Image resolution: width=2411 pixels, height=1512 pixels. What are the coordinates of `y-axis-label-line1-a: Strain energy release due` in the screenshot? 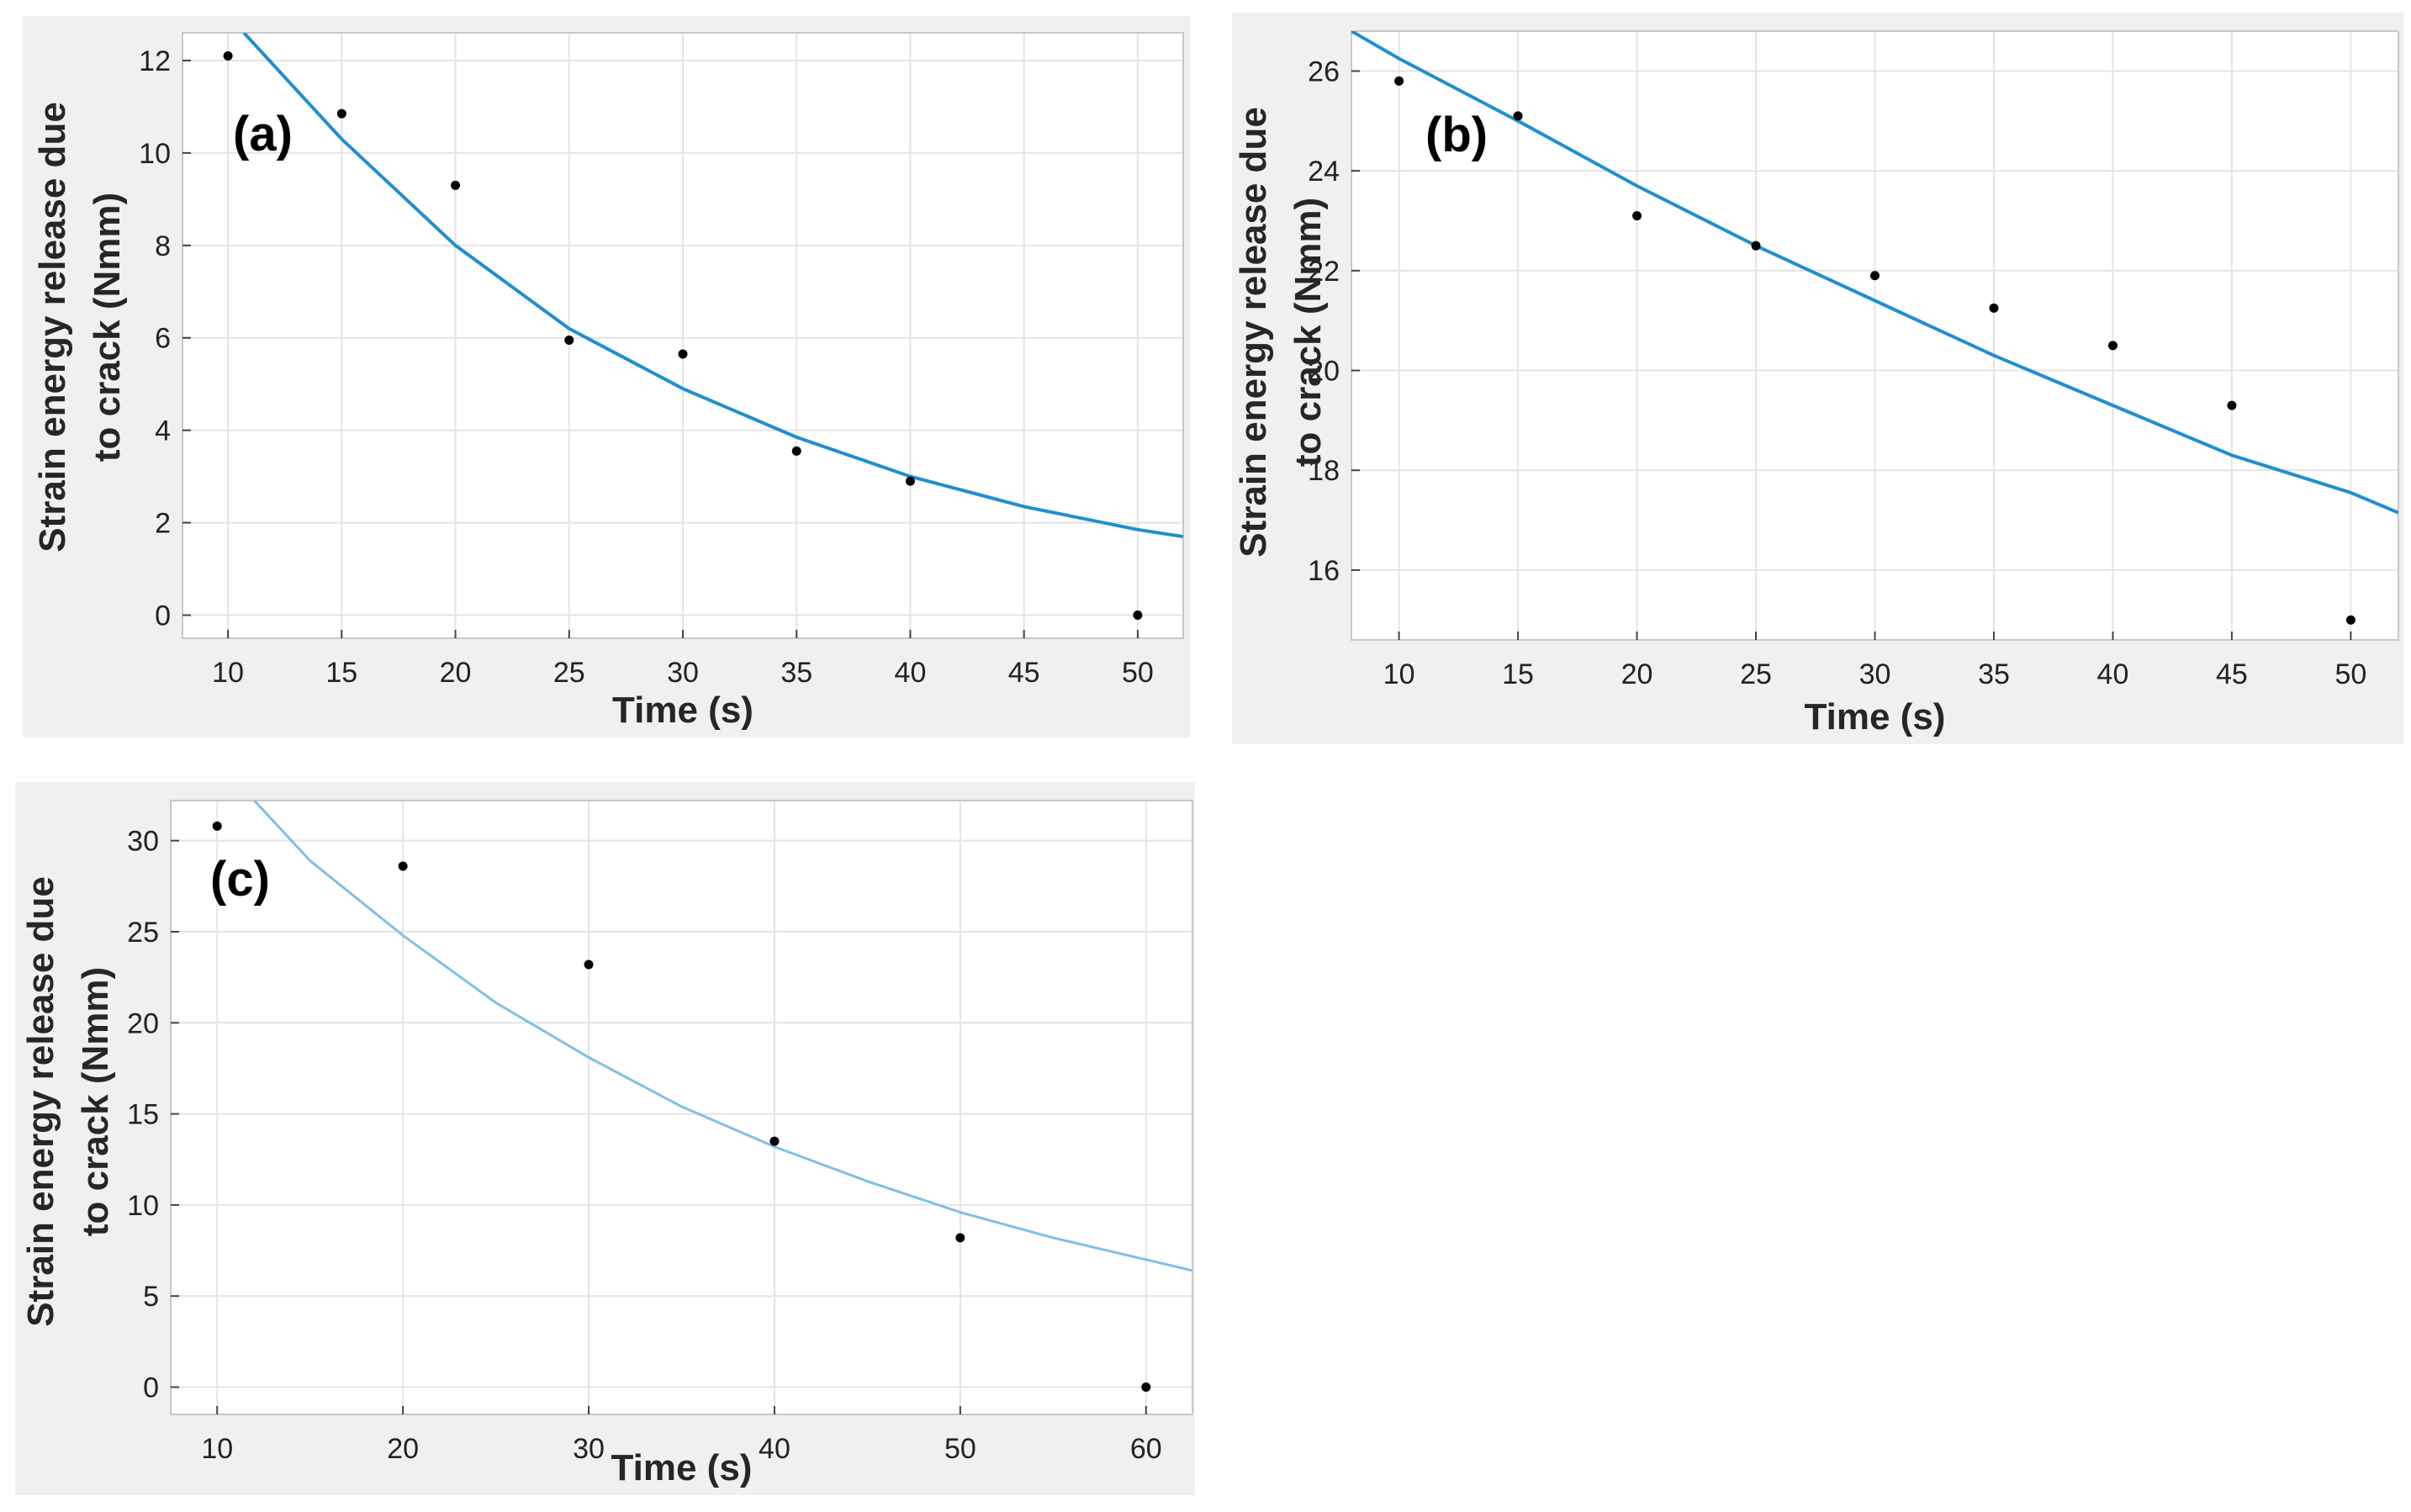 It's located at (53, 327).